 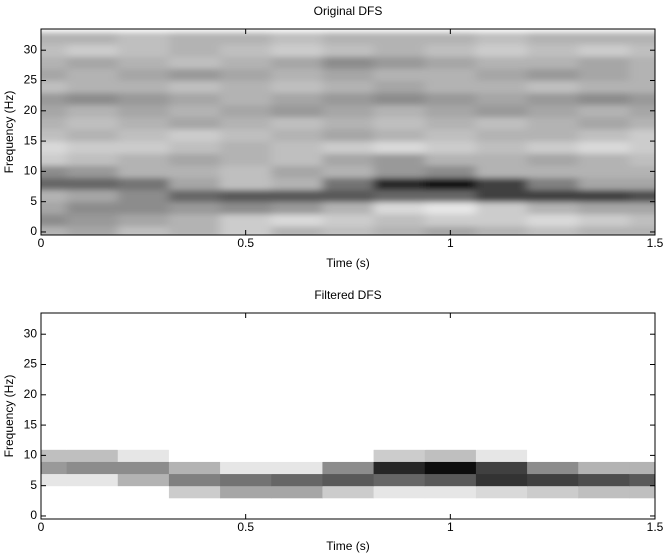 I want to click on y-tick-label: 25, so click(x=31, y=364).